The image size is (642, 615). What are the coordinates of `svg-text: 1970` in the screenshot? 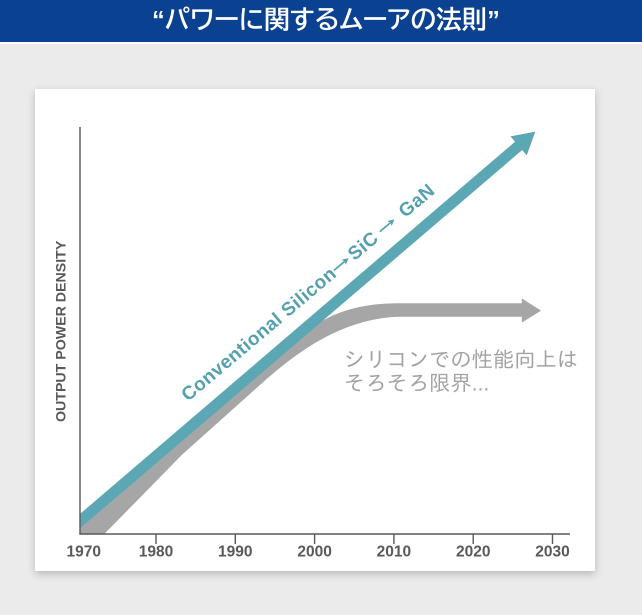 It's located at (83, 552).